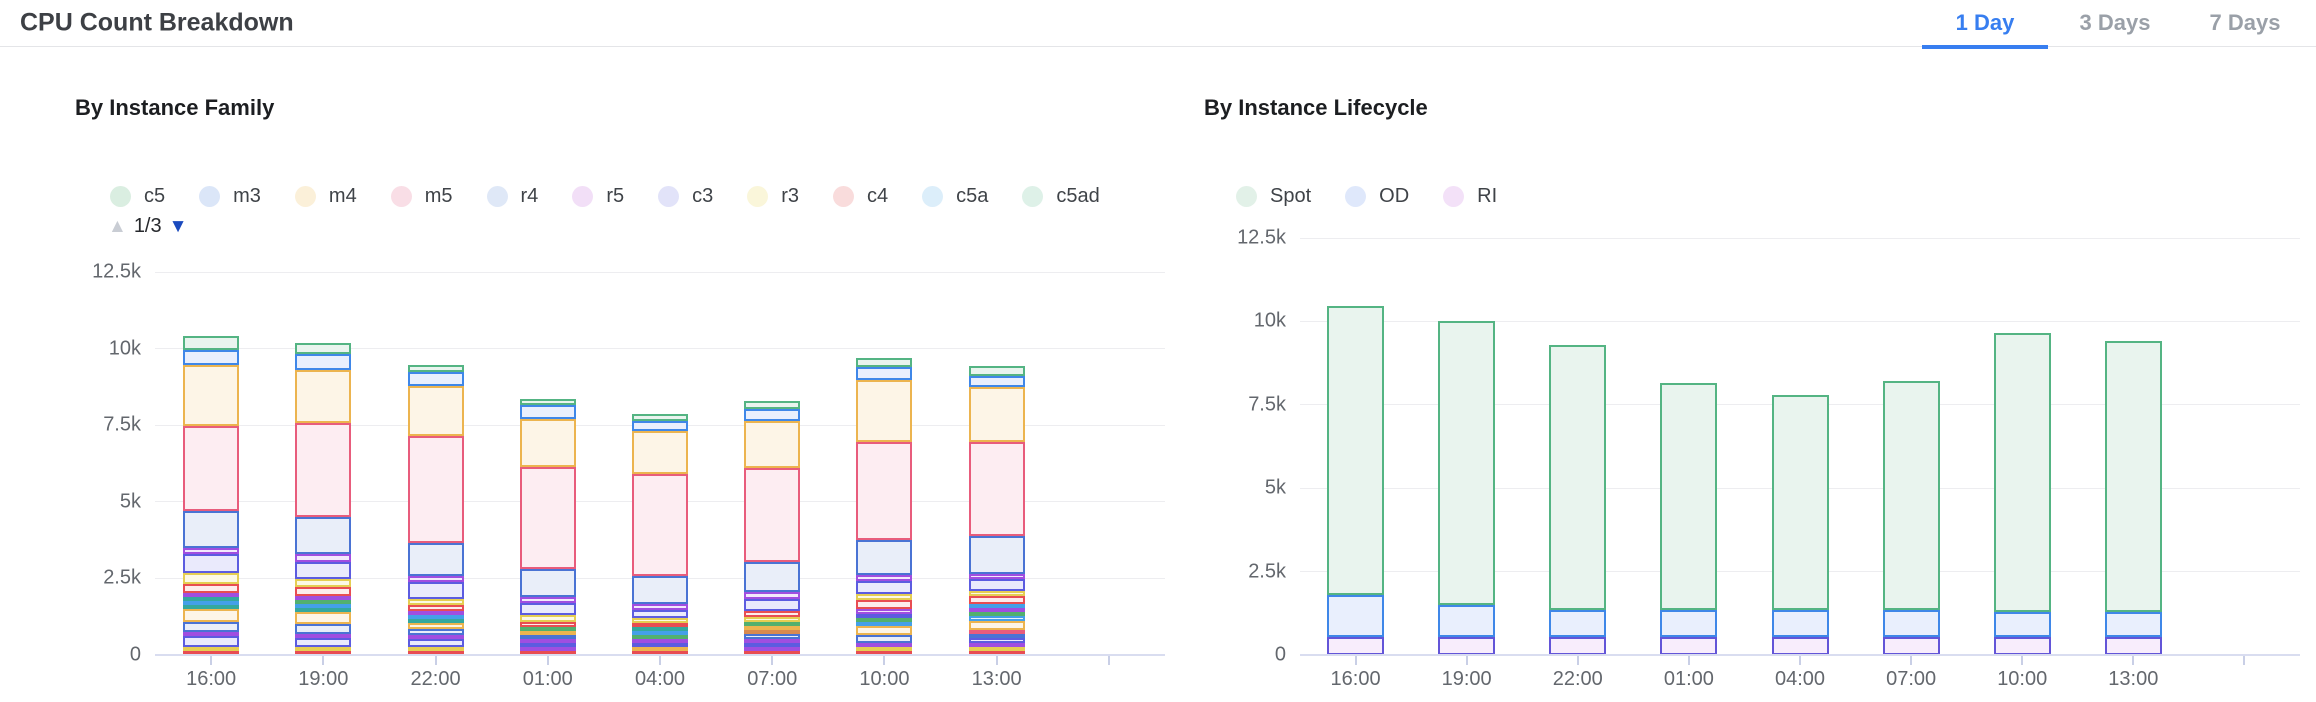 Image resolution: width=2316 pixels, height=702 pixels. What do you see at coordinates (117, 226) in the screenshot?
I see `legend-page-up-icon: ▲` at bounding box center [117, 226].